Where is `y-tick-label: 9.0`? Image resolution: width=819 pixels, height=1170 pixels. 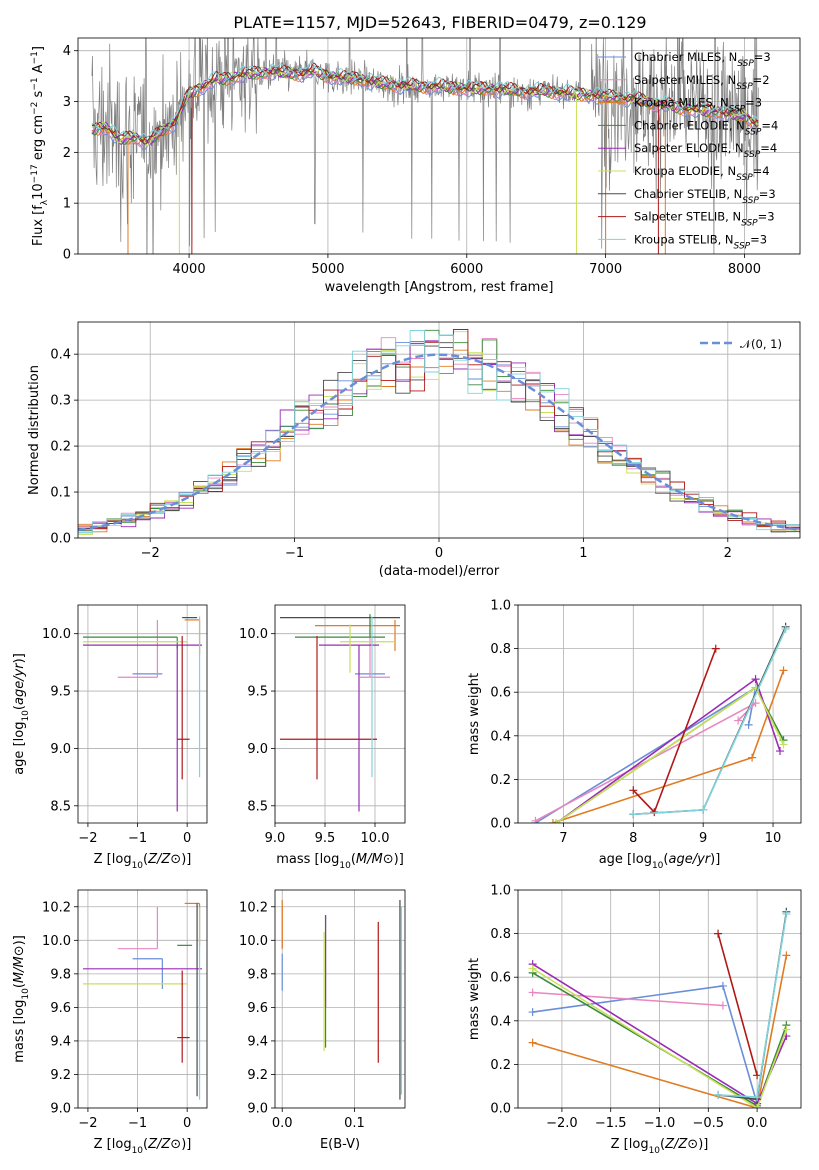 y-tick-label: 9.0 is located at coordinates (257, 1109).